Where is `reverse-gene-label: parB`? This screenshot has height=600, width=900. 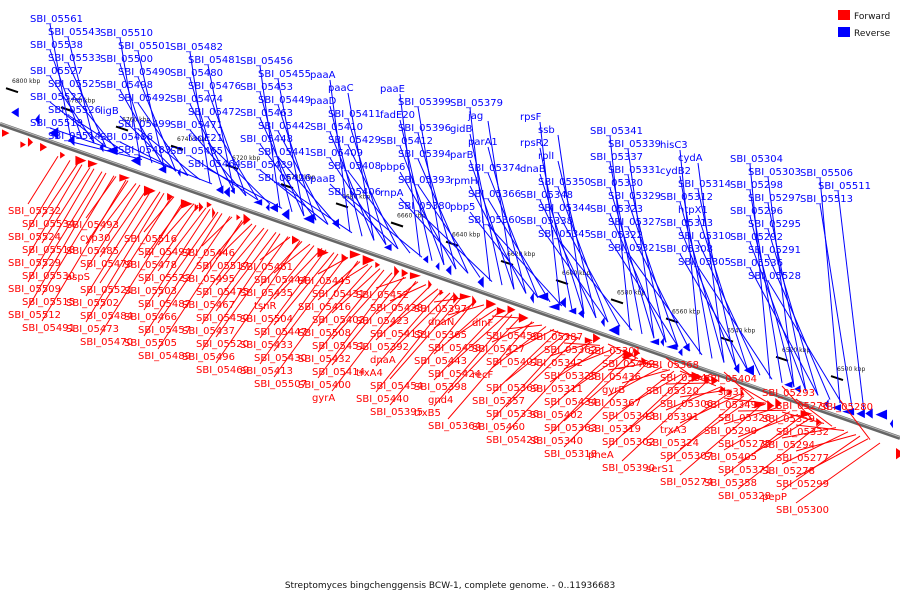 reverse-gene-label: parB is located at coordinates (462, 155).